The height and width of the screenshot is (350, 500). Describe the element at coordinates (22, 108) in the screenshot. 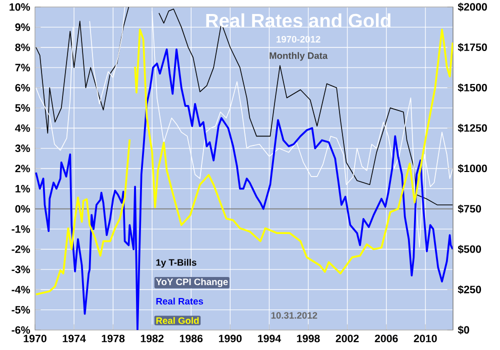

I see `y-tick-label: 5%` at that location.